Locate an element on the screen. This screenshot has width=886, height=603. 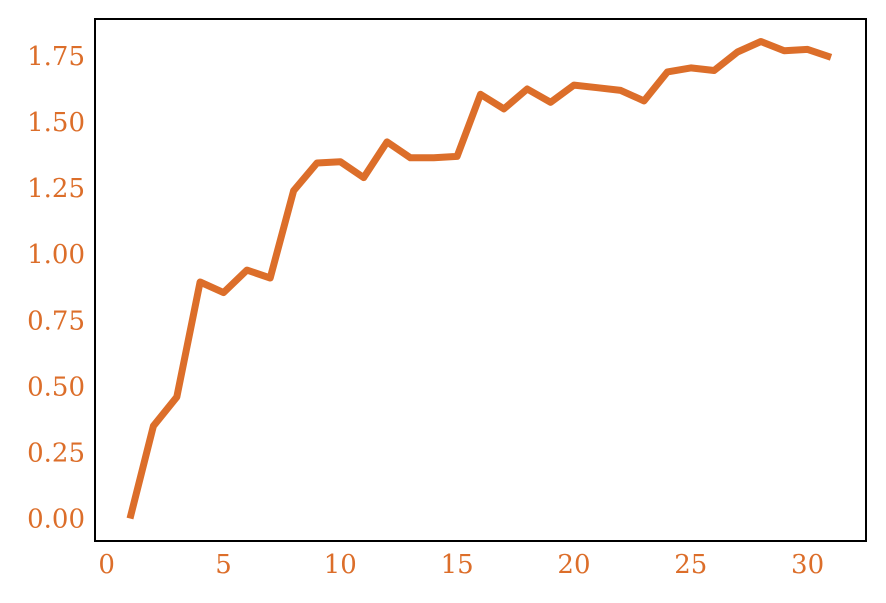
x-tick-label: 5 is located at coordinates (223, 565).